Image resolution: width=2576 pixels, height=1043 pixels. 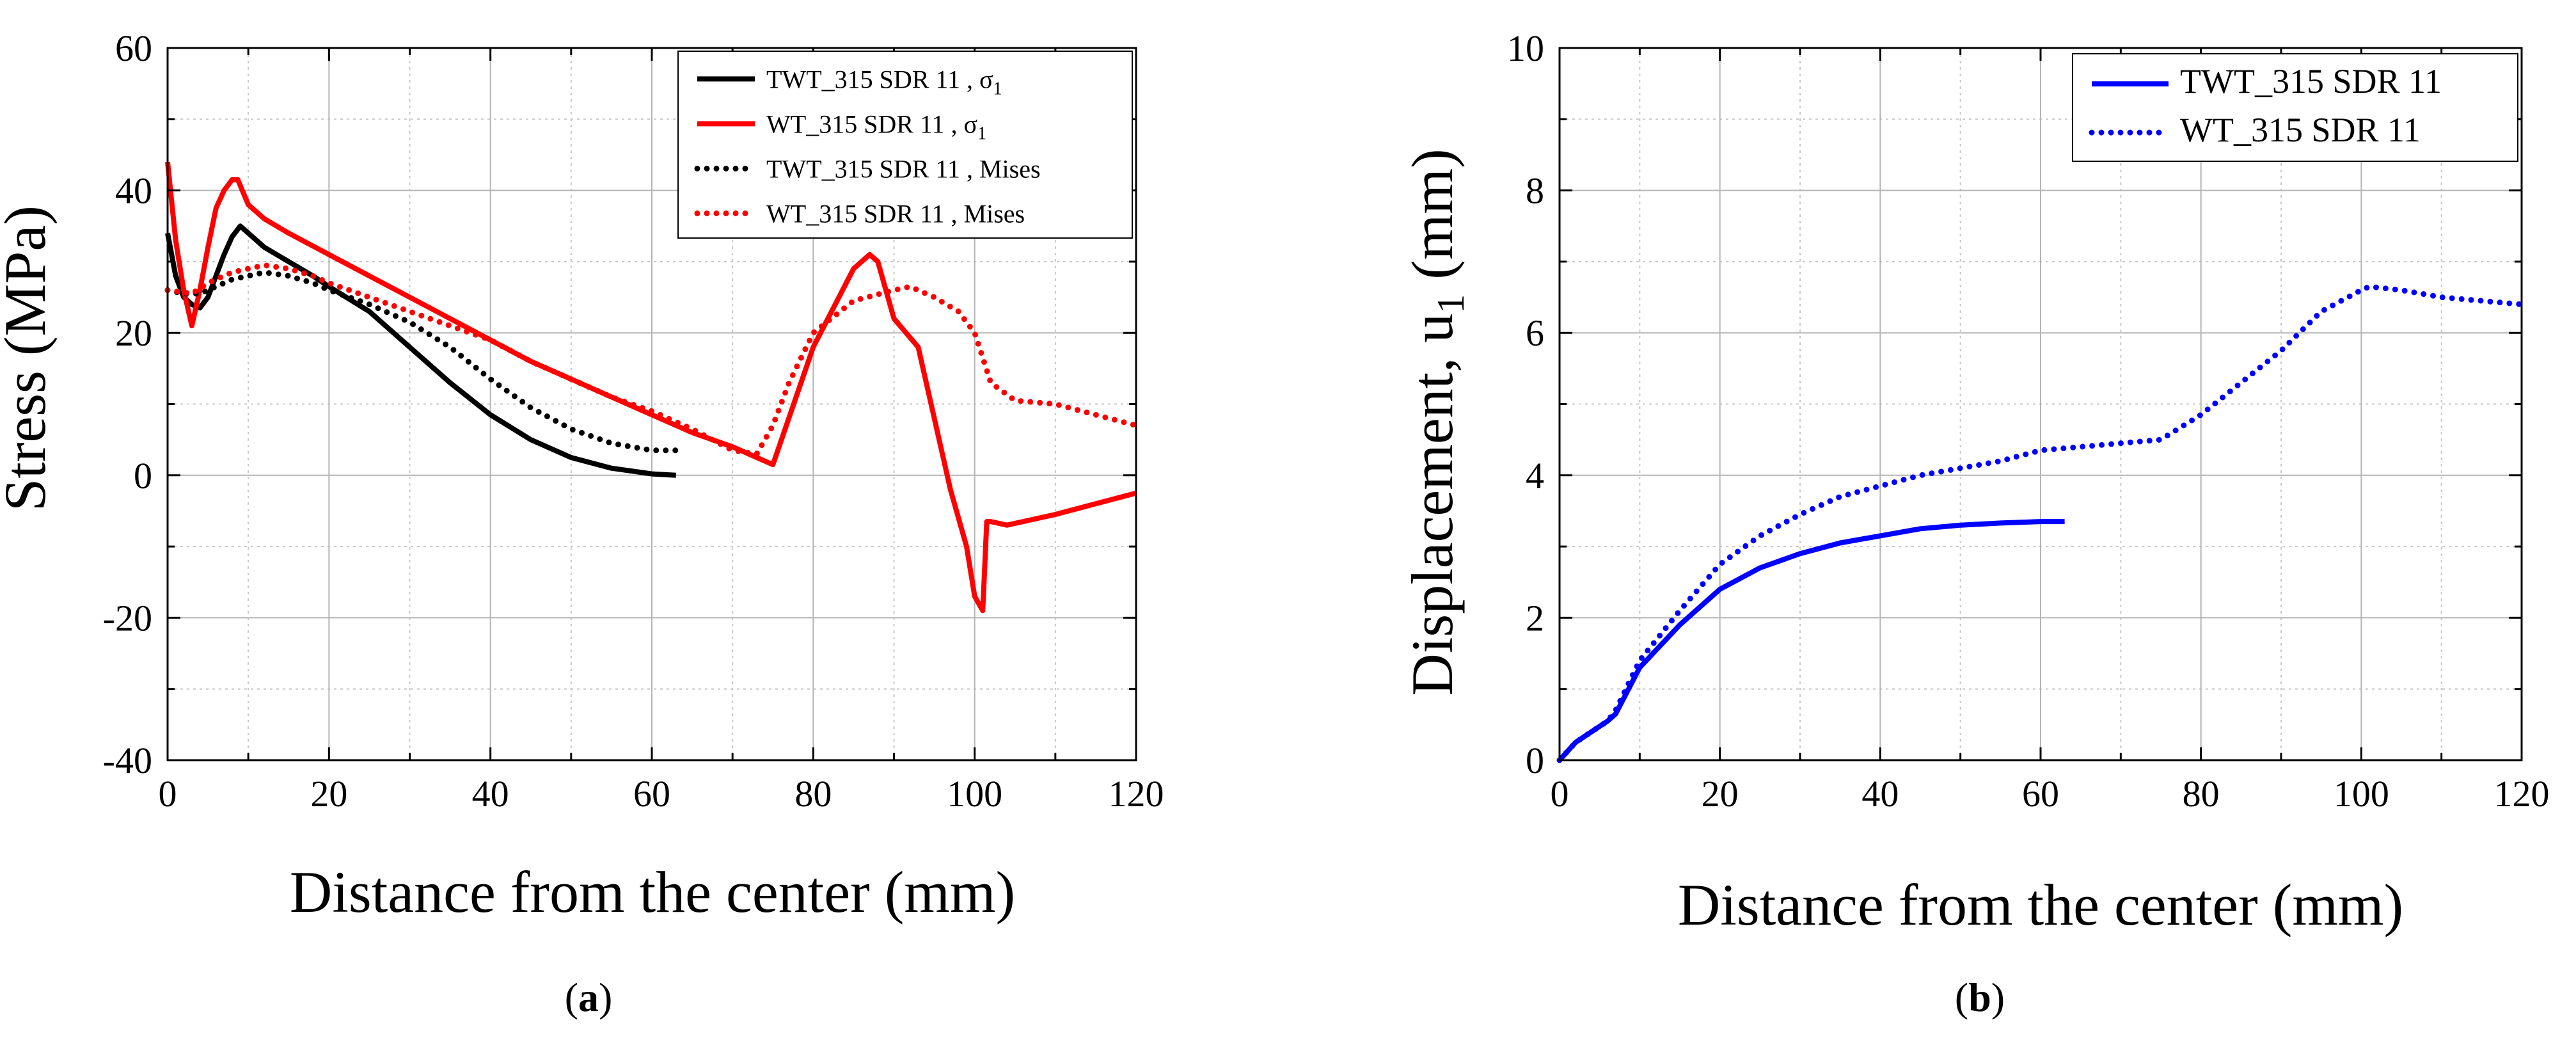 What do you see at coordinates (1535, 618) in the screenshot?
I see `panel-b-y-tick-label: 2` at bounding box center [1535, 618].